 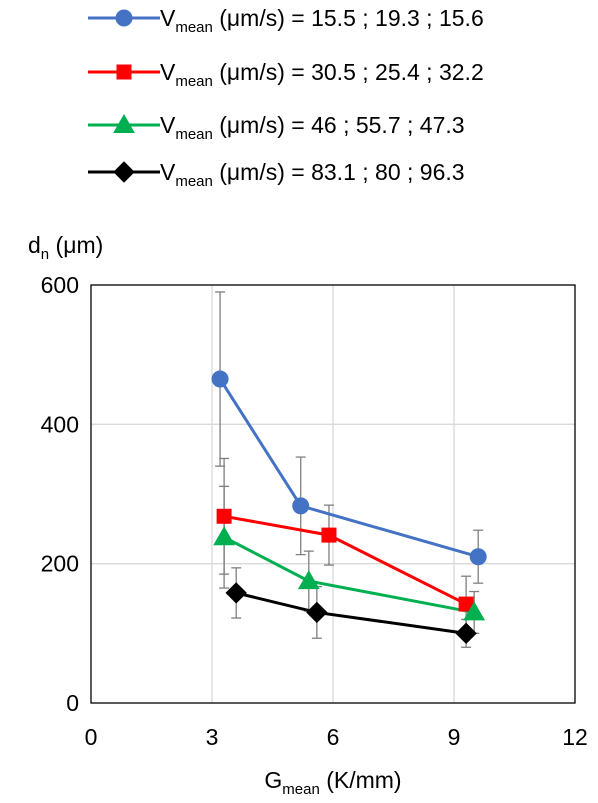 What do you see at coordinates (333, 737) in the screenshot?
I see `x-tick-label: 6` at bounding box center [333, 737].